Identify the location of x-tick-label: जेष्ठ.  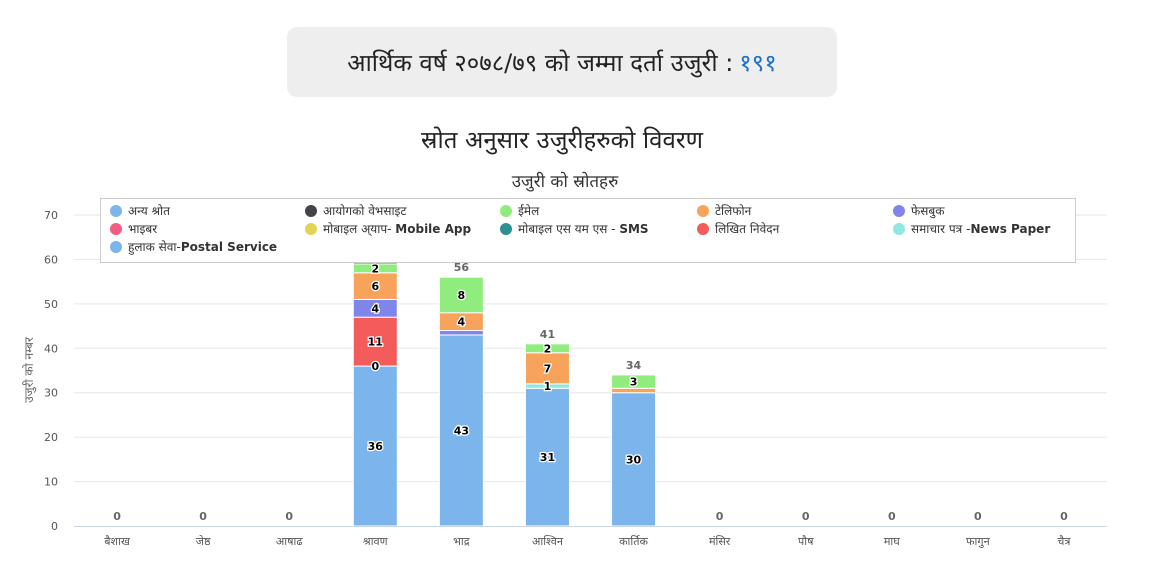
(203, 541).